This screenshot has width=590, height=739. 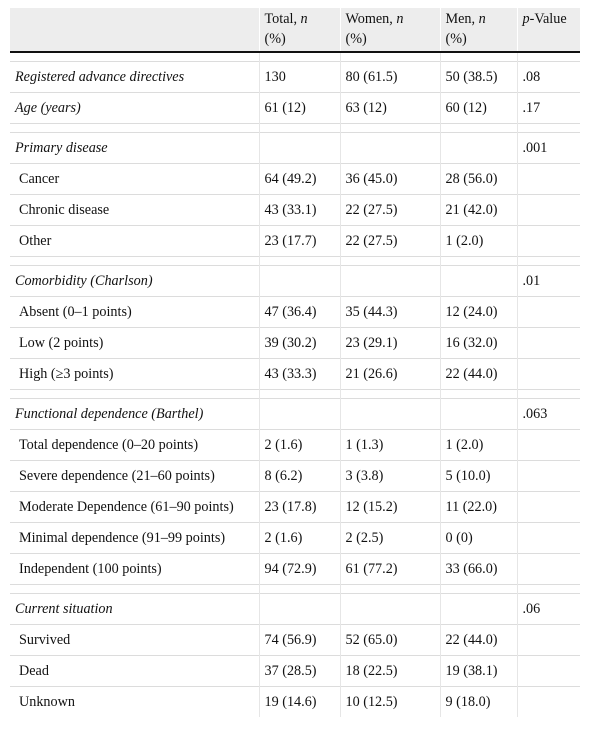 I want to click on header-total-label: Total,, so click(x=282, y=19).